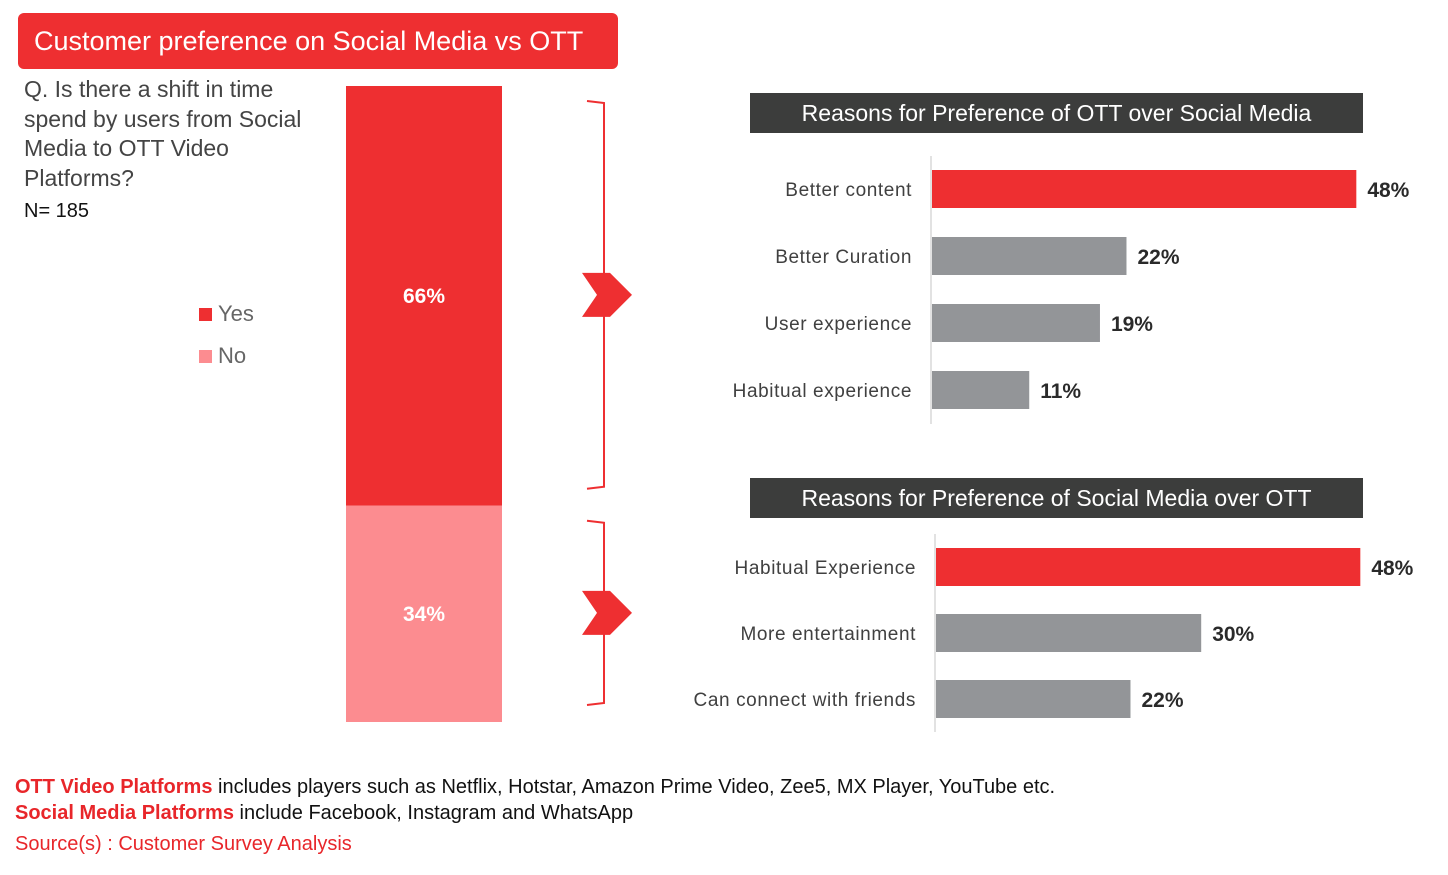 The image size is (1448, 875). I want to click on ott-category-label-1: Better Curation, so click(843, 257).